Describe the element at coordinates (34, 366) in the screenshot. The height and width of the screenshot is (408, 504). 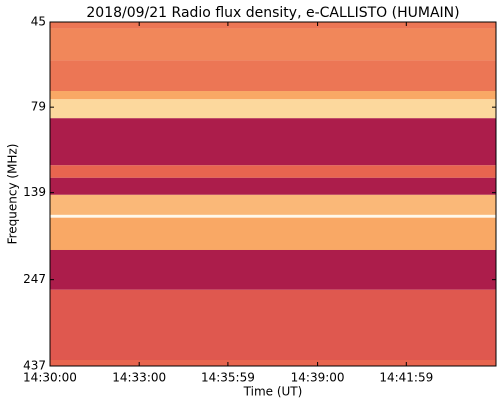
I see `y-tick-label: 437` at that location.